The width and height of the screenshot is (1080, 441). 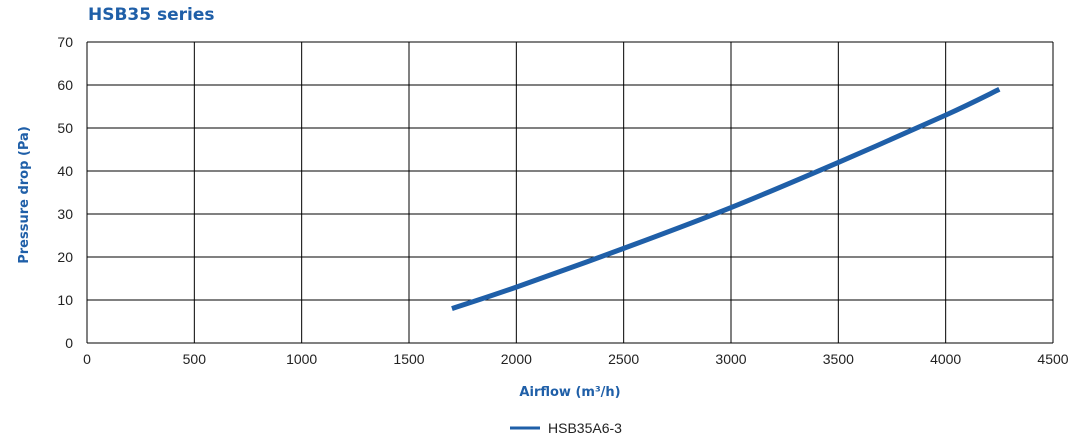 I want to click on x-tick-label: 2000, so click(x=516, y=359).